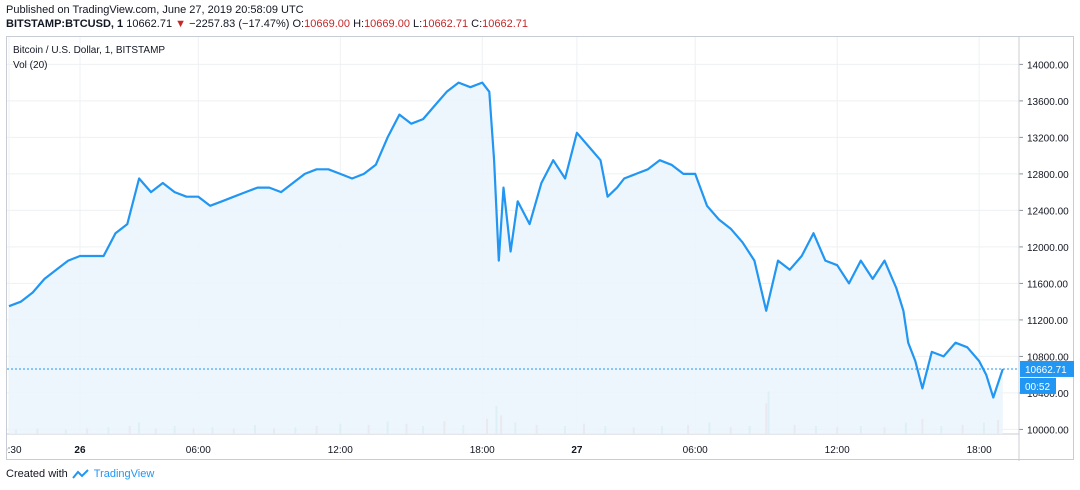 This screenshot has height=490, width=1080. Describe the element at coordinates (477, 24) in the screenshot. I see `close-label: C:` at that location.